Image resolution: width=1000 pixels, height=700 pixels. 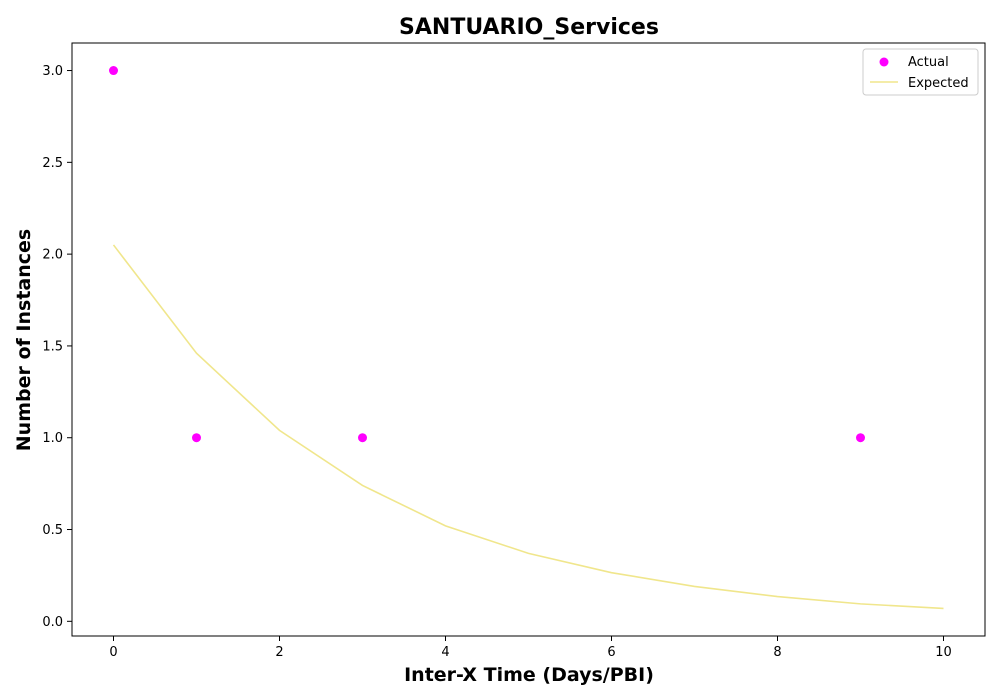 What do you see at coordinates (52, 71) in the screenshot?
I see `y-tick-label-6: 3.0` at bounding box center [52, 71].